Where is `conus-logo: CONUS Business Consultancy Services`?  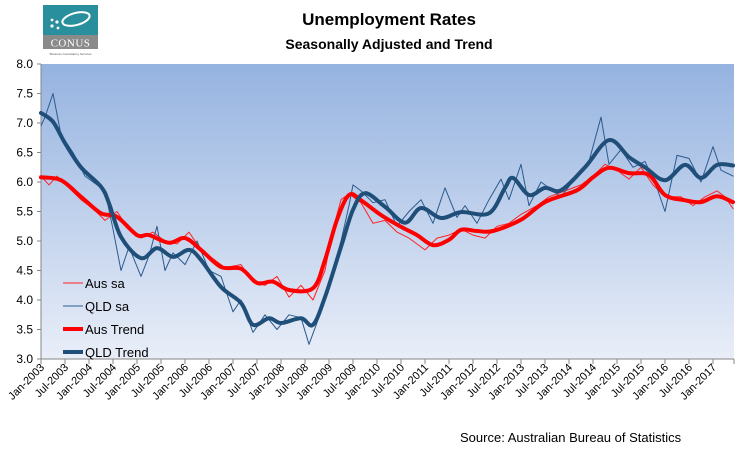 conus-logo: CONUS Business Consultancy Services is located at coordinates (70, 30).